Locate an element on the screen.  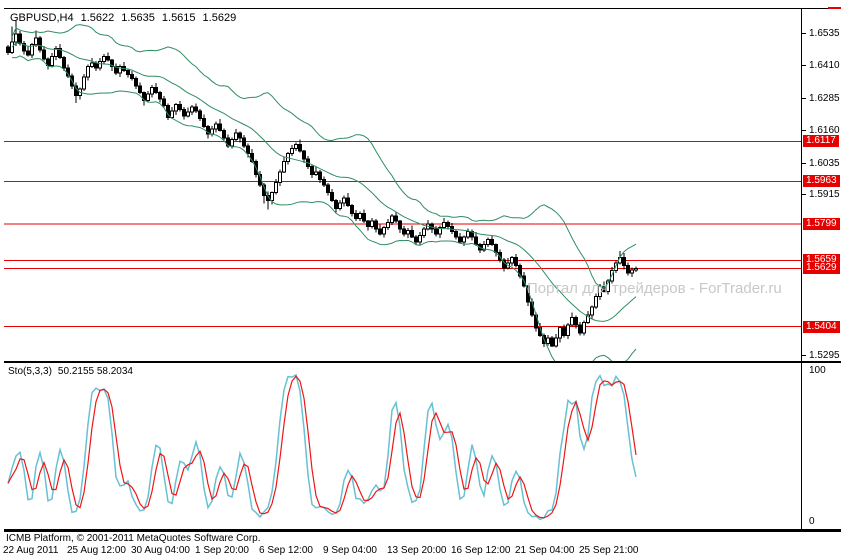
sto-scale-label: 0 is located at coordinates (812, 521).